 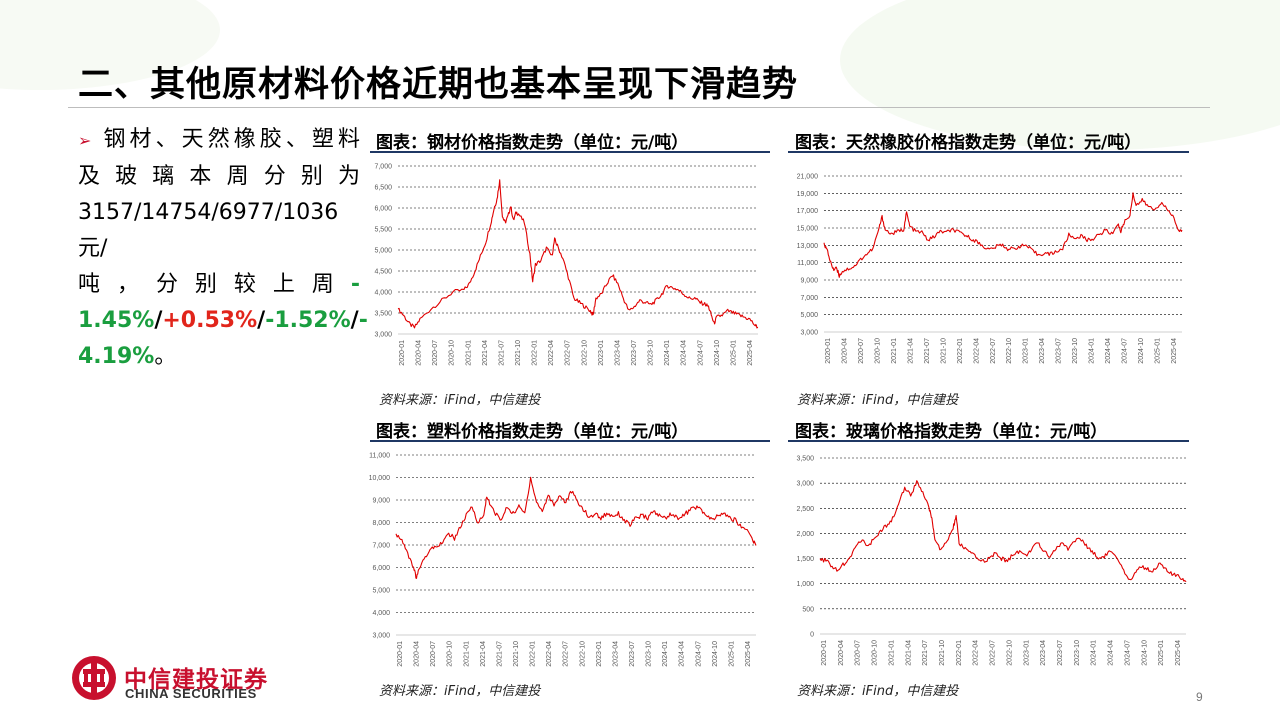 I want to click on chart-title-steel: 图表：钢材价格指数走势（单位：元/吨）, so click(x=532, y=143).